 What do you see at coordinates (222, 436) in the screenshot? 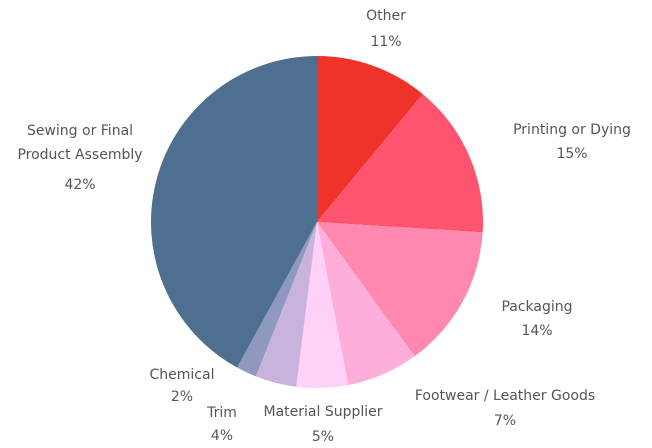
I see `value-label: 4%` at bounding box center [222, 436].